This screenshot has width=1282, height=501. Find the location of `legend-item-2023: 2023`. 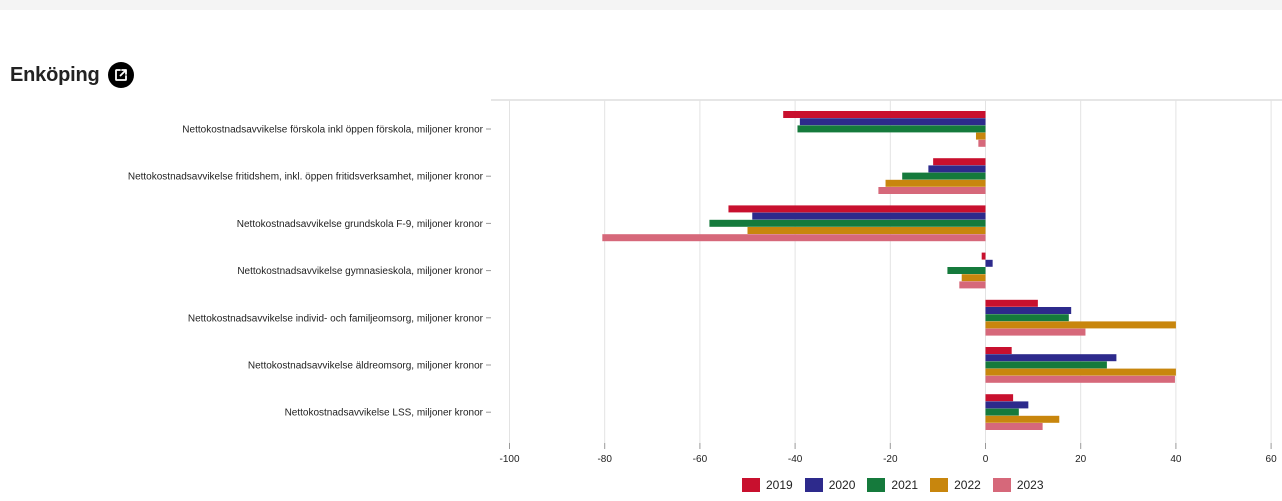

legend-item-2023: 2023 is located at coordinates (1018, 485).